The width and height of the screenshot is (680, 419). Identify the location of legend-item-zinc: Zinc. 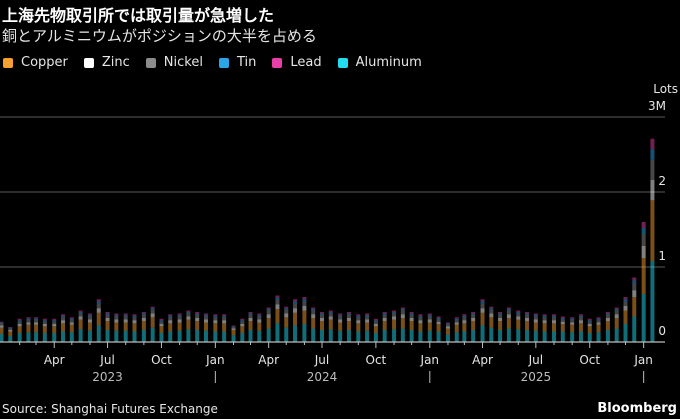
(106, 62).